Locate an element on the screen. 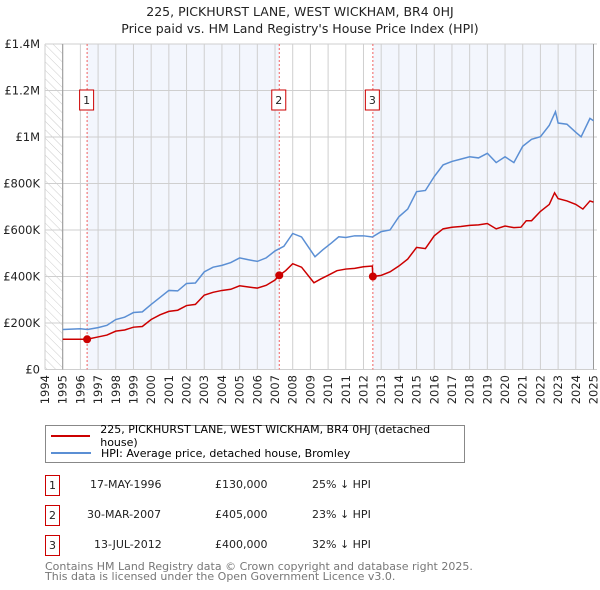  sale-price: £130,000 is located at coordinates (241, 484).